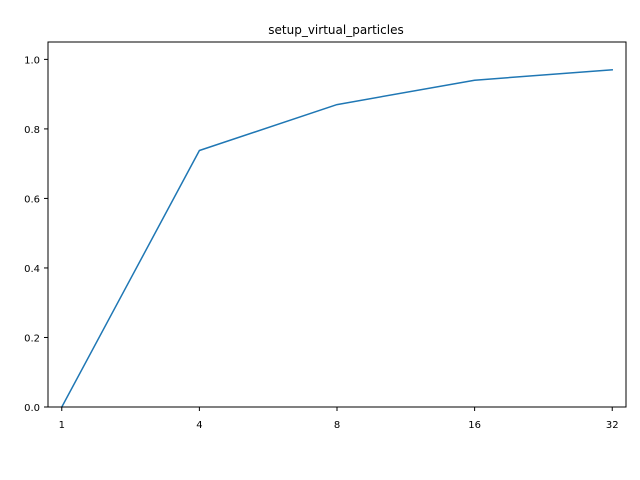 This screenshot has height=480, width=640. Describe the element at coordinates (337, 425) in the screenshot. I see `x-tick-label-8: 8` at that location.